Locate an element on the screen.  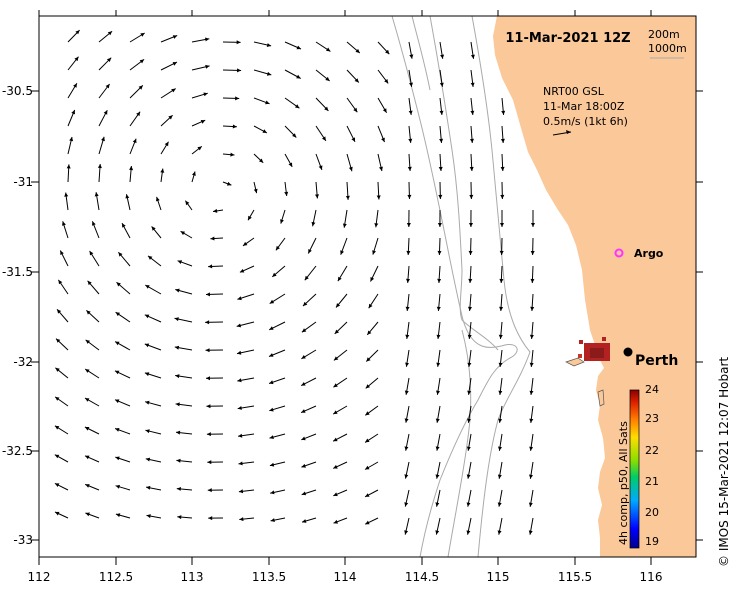
x-tick-label: 112 is located at coordinates (39, 577).